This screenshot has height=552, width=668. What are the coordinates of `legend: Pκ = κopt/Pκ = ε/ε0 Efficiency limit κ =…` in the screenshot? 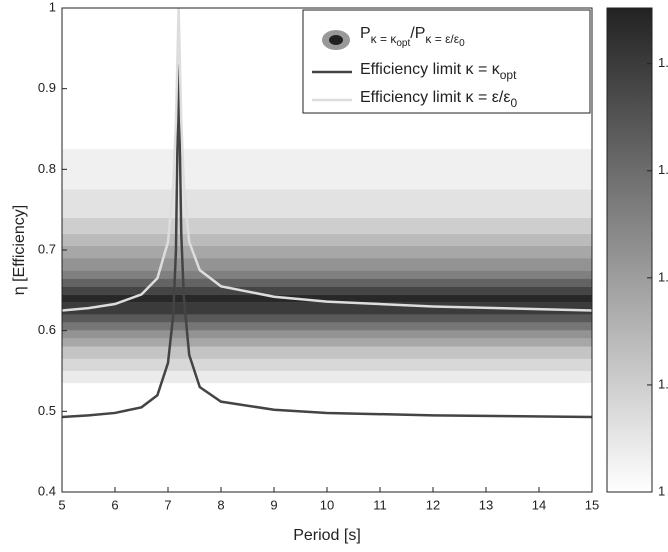 It's located at (446, 61).